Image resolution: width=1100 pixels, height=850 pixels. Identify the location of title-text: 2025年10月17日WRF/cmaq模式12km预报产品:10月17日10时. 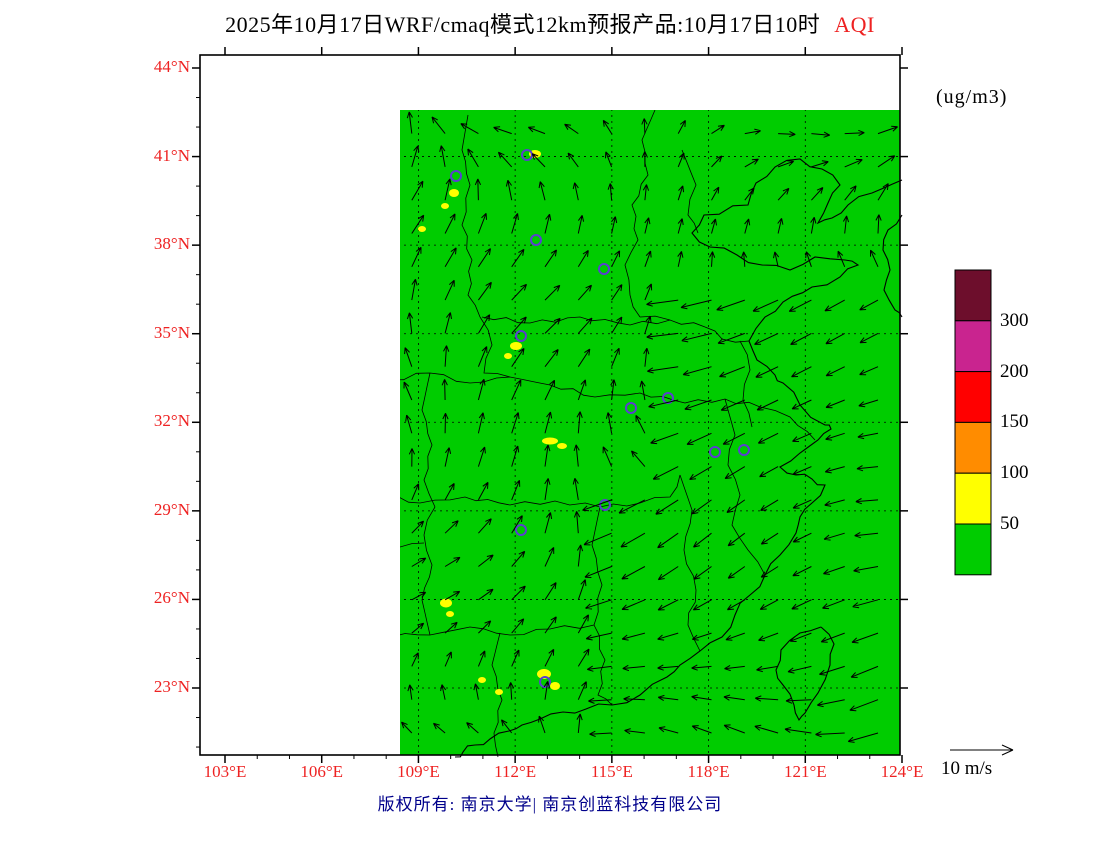
(523, 24).